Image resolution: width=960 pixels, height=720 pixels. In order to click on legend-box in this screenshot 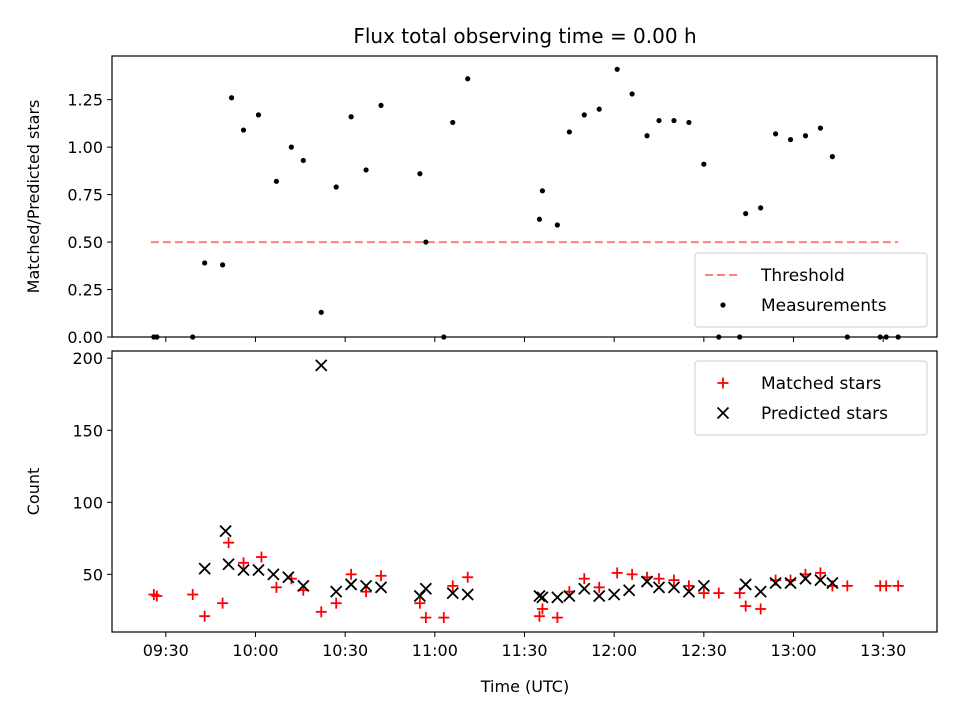, I will do `click(811, 398)`.